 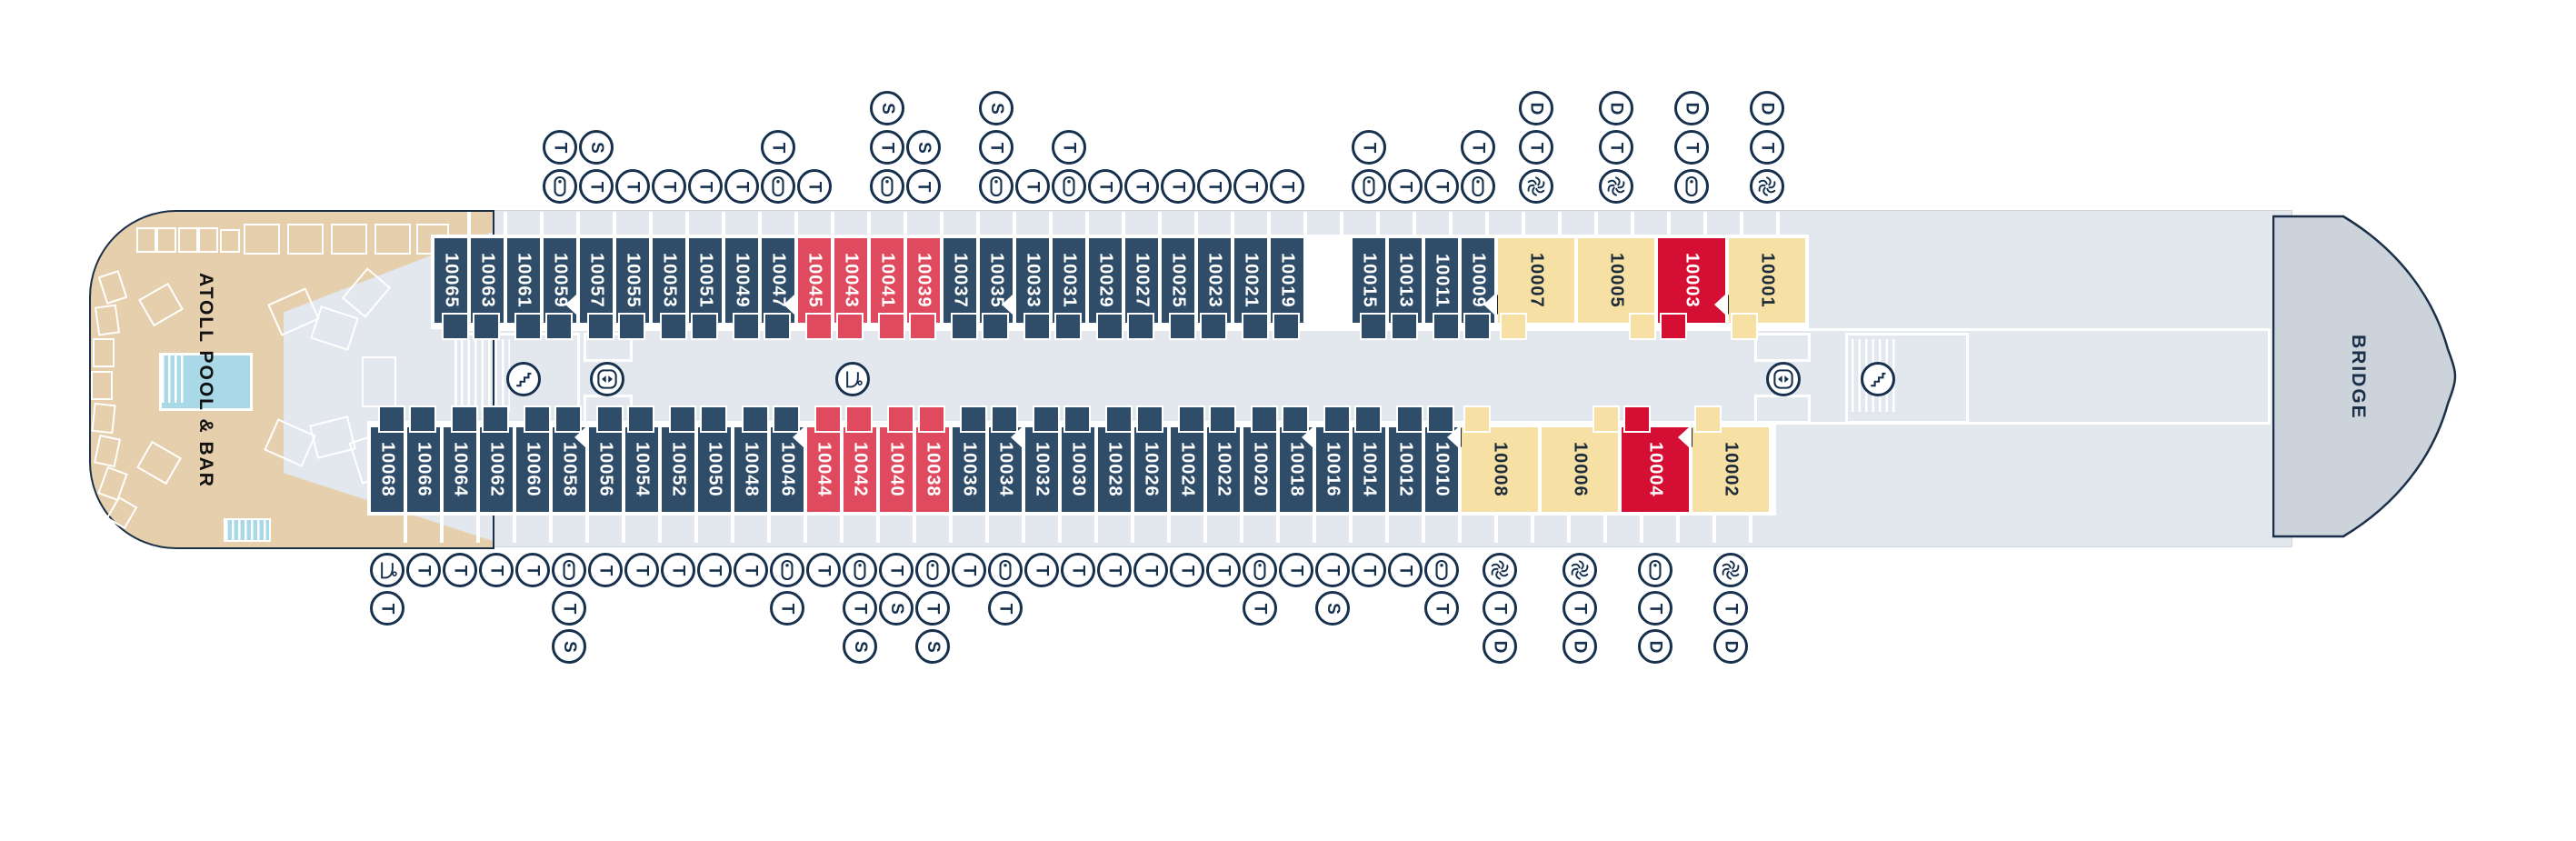 I want to click on cabin-10063: 10063, so click(x=487, y=280).